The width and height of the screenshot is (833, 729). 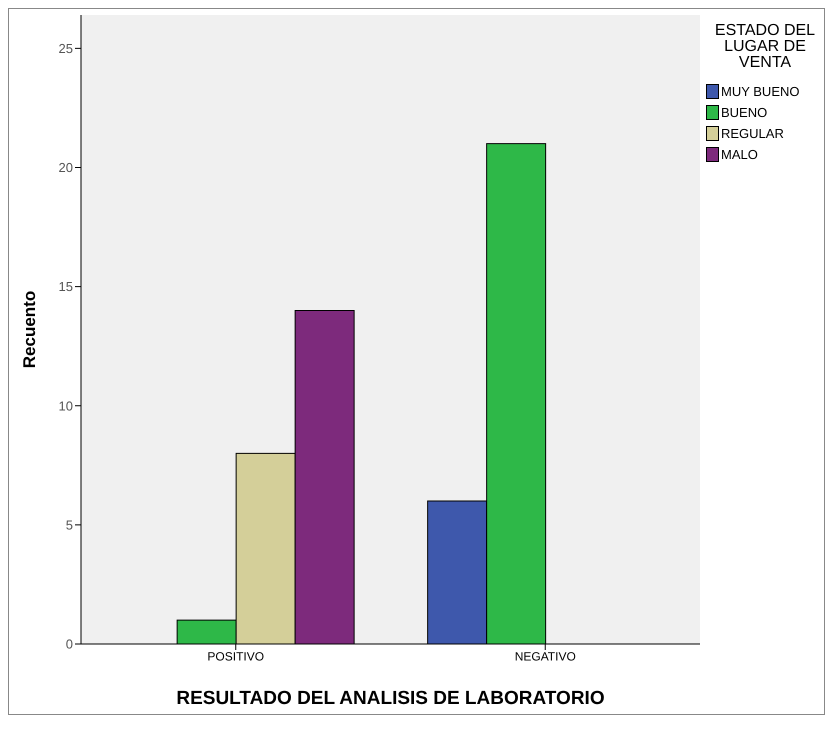 I want to click on legend-label: MALO, so click(x=739, y=155).